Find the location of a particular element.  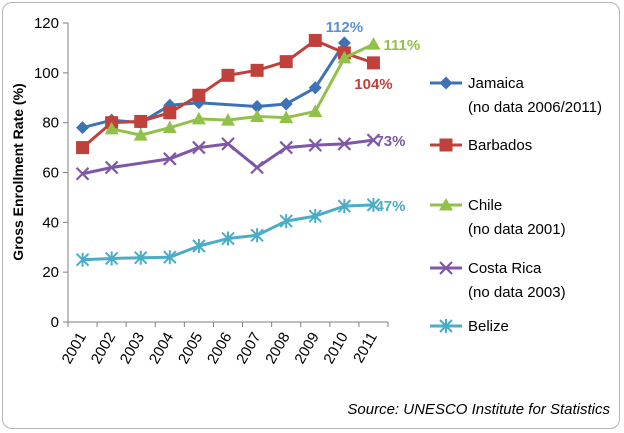

data-label-belize: 47% is located at coordinates (390, 206).